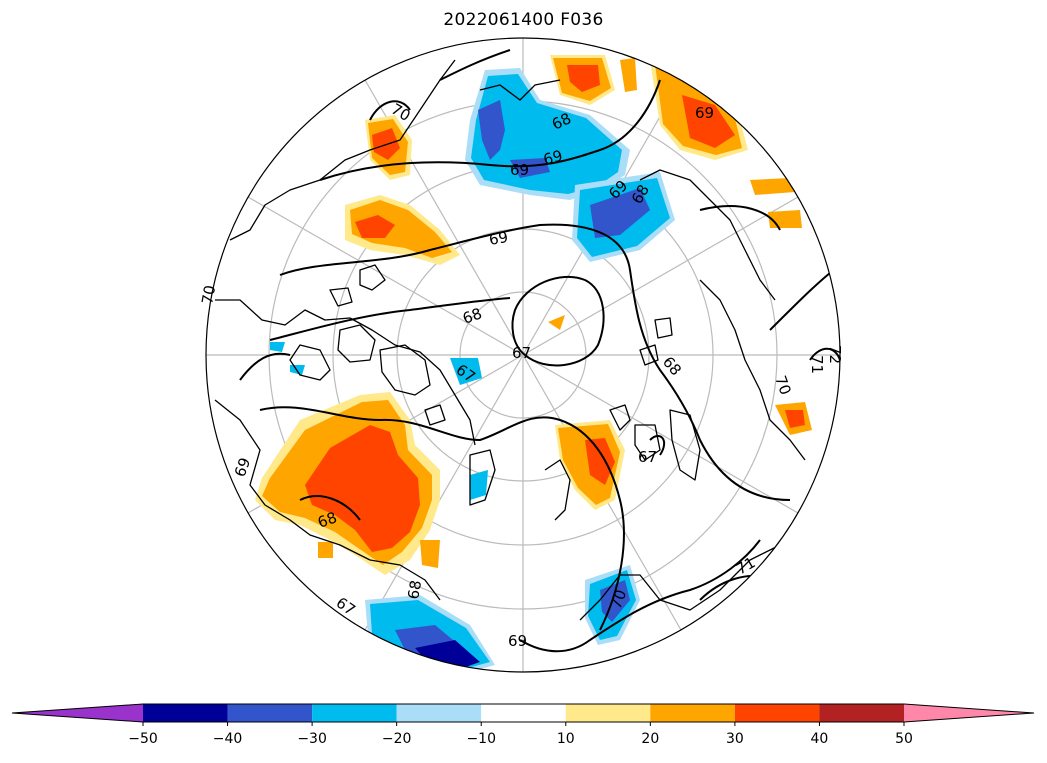  Describe the element at coordinates (228, 739) in the screenshot. I see `colorbar-tick-label: −40` at that location.